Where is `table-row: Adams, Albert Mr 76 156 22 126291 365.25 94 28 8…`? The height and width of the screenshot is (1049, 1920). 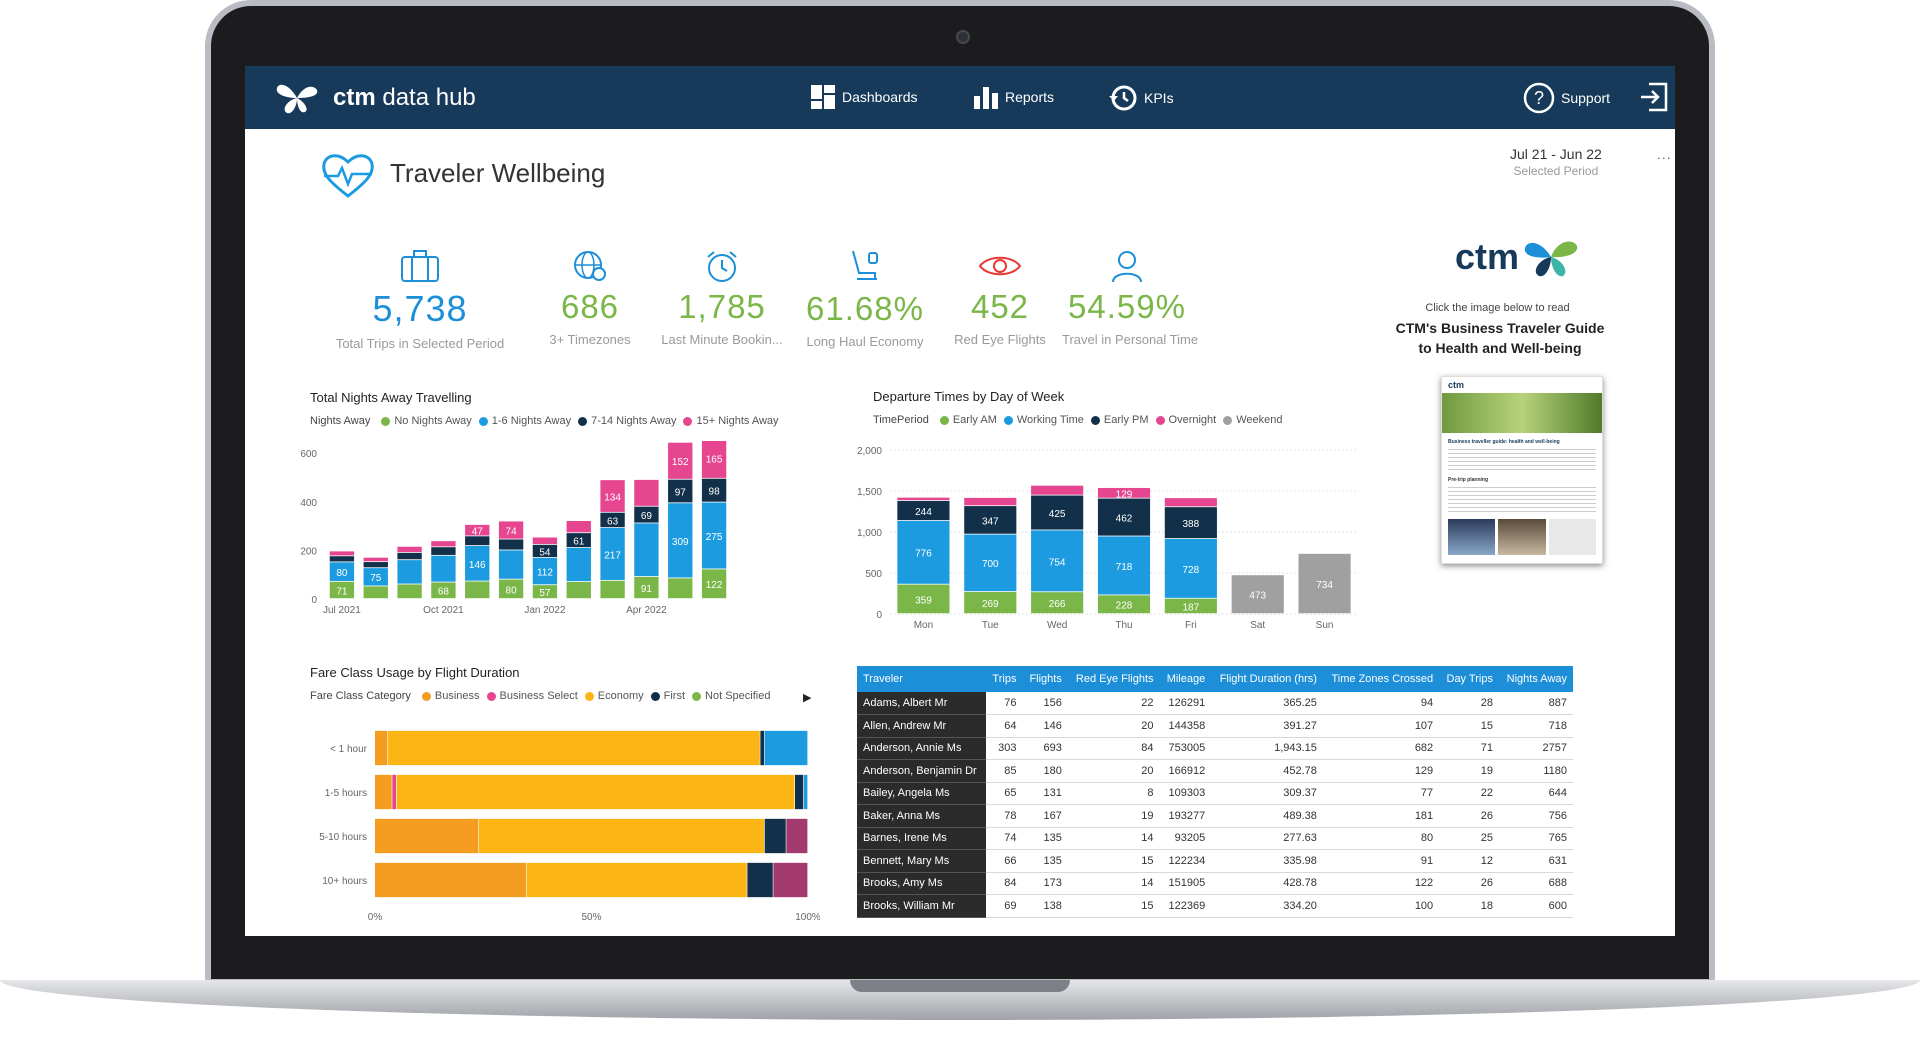
table-row: Adams, Albert Mr 76 156 22 126291 365.25 94 28 8… is located at coordinates (1215, 703).